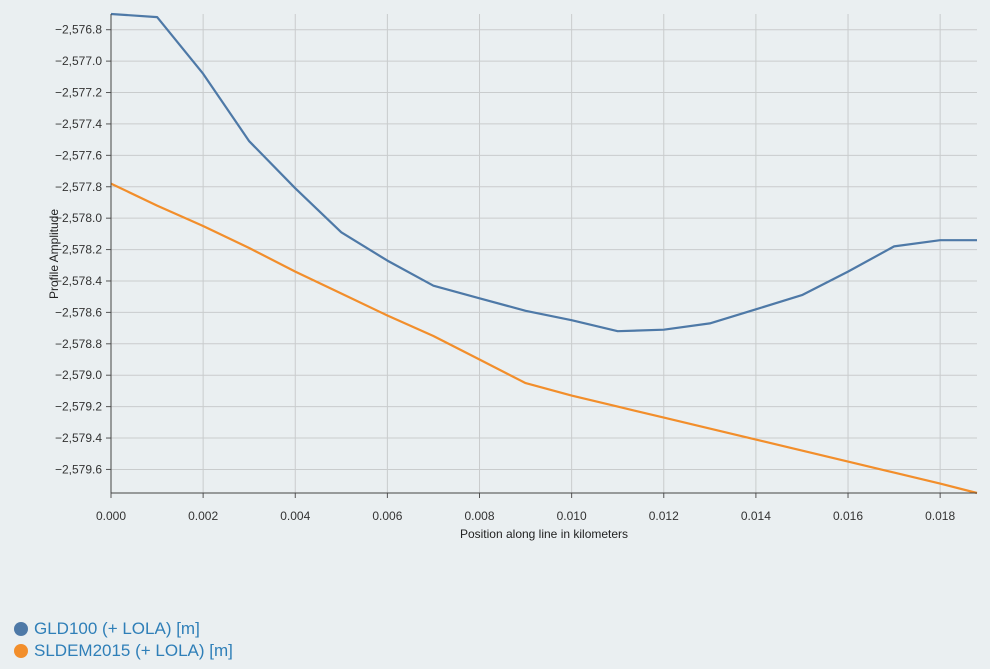 The image size is (990, 669). I want to click on x-tick-label: 0.012, so click(664, 516).